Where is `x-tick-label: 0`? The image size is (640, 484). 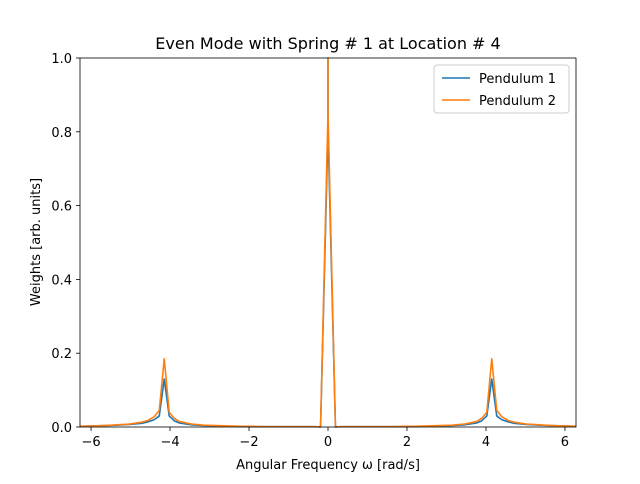 x-tick-label: 0 is located at coordinates (328, 442).